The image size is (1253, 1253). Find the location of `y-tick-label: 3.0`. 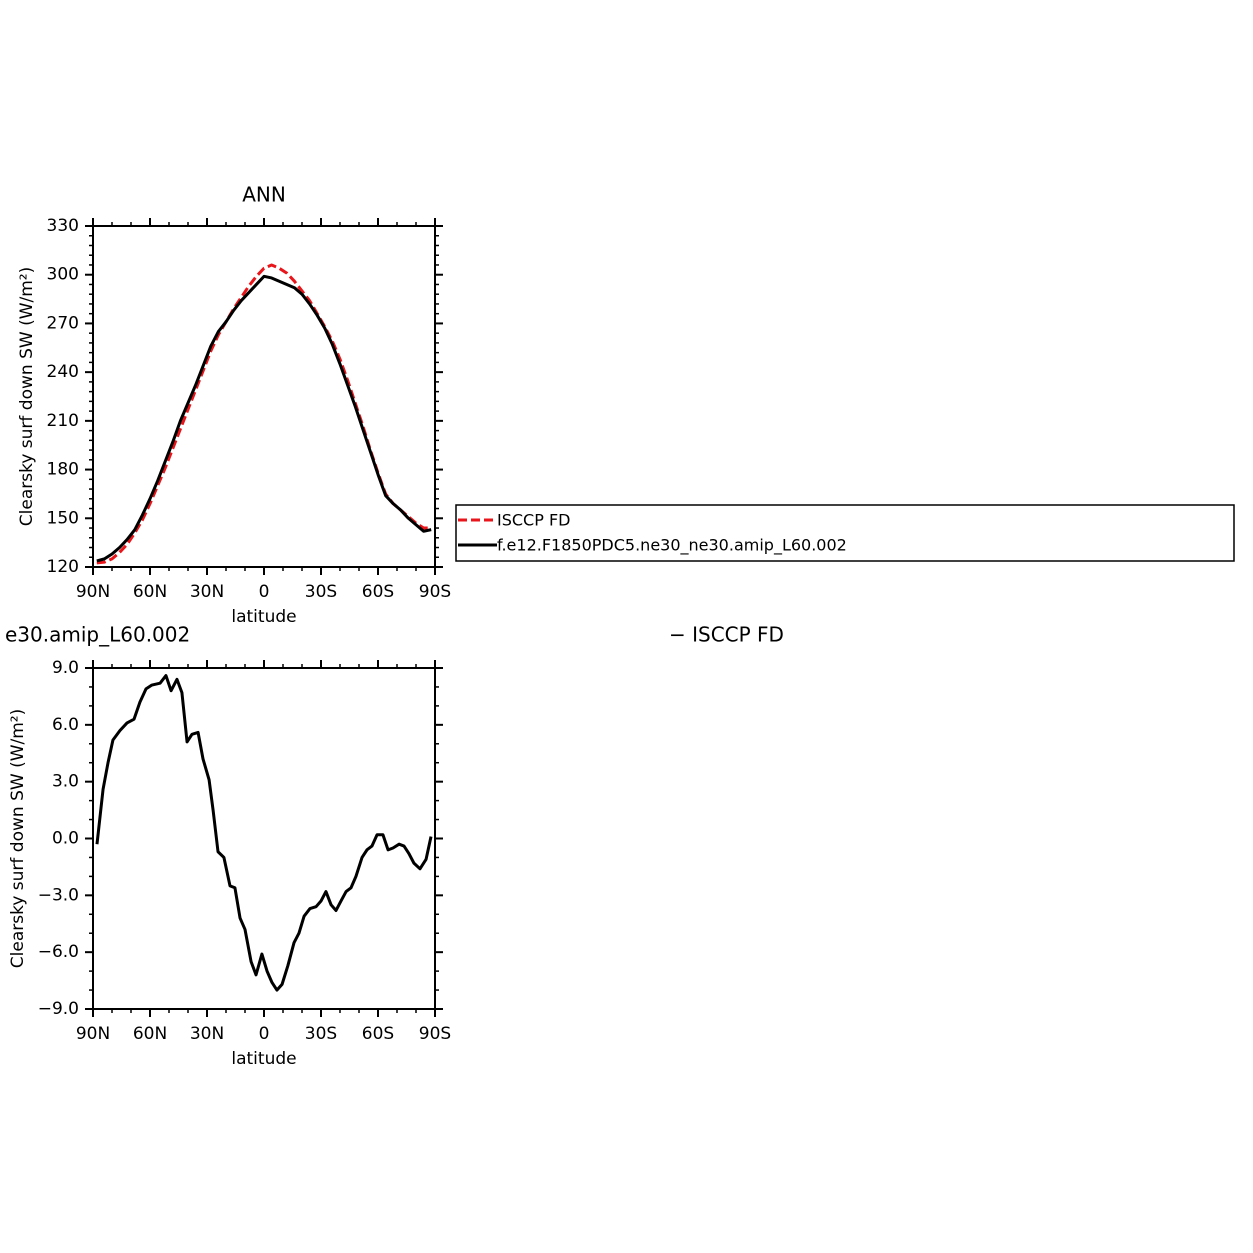

y-tick-label: 3.0 is located at coordinates (65, 782).